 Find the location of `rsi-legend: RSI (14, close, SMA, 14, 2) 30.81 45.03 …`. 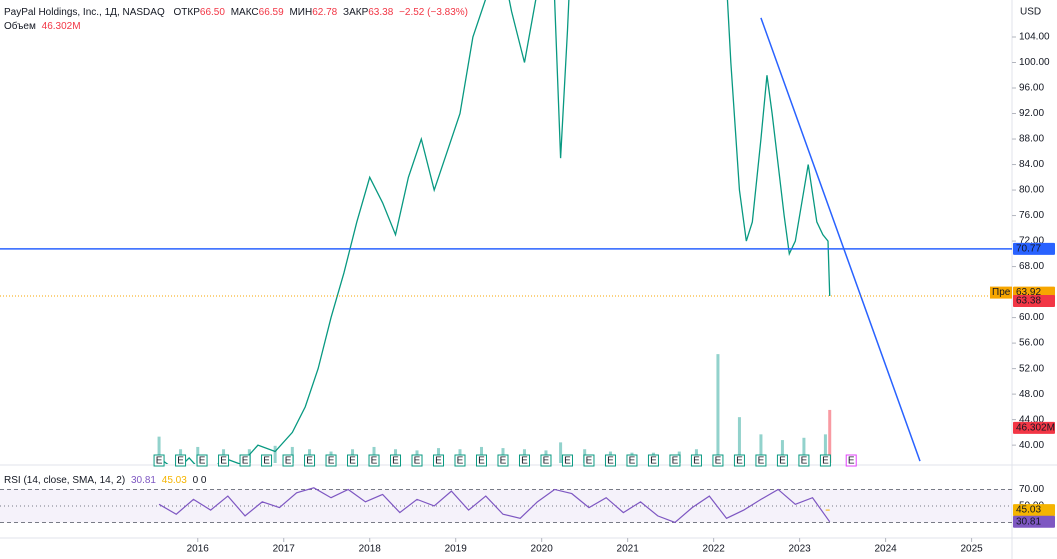

rsi-legend: RSI (14, close, SMA, 14, 2) 30.81 45.03 … is located at coordinates (105, 480).